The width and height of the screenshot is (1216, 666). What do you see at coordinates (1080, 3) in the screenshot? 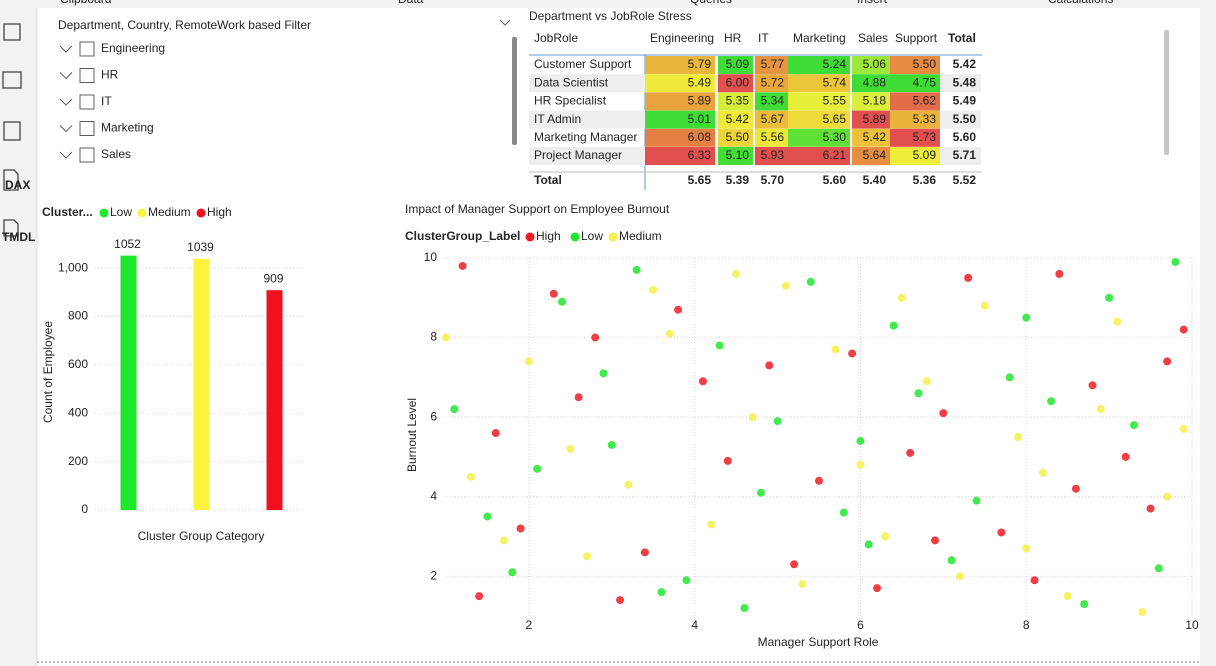
I see `ribbon-tab: Calculations` at bounding box center [1080, 3].